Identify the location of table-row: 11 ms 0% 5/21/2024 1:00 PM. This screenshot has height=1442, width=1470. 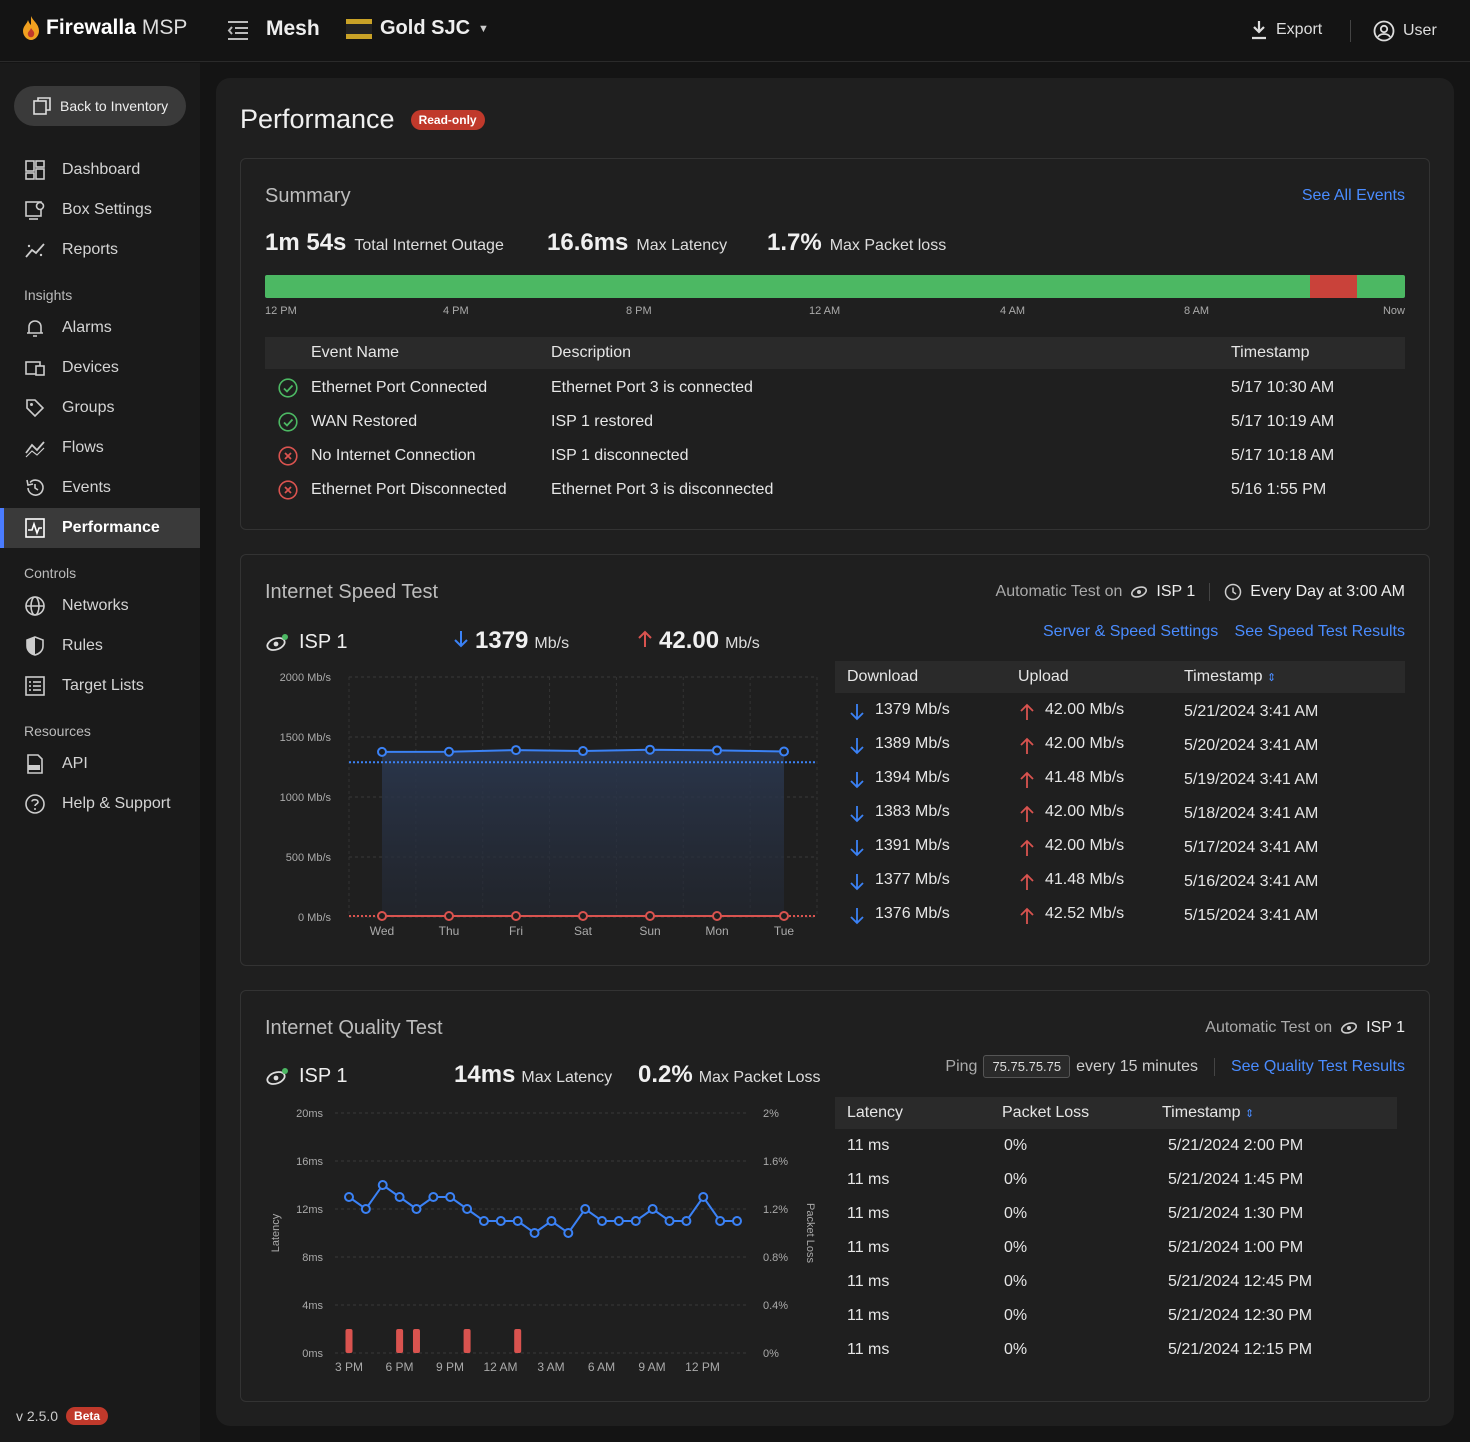
(1116, 1250).